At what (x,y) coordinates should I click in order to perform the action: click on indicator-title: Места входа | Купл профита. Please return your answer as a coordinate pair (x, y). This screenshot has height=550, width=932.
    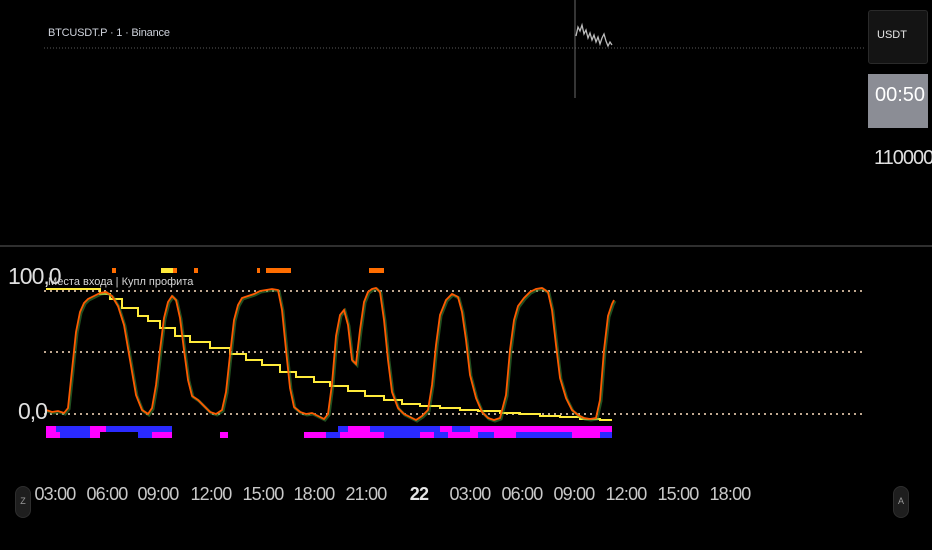
    Looking at the image, I should click on (121, 282).